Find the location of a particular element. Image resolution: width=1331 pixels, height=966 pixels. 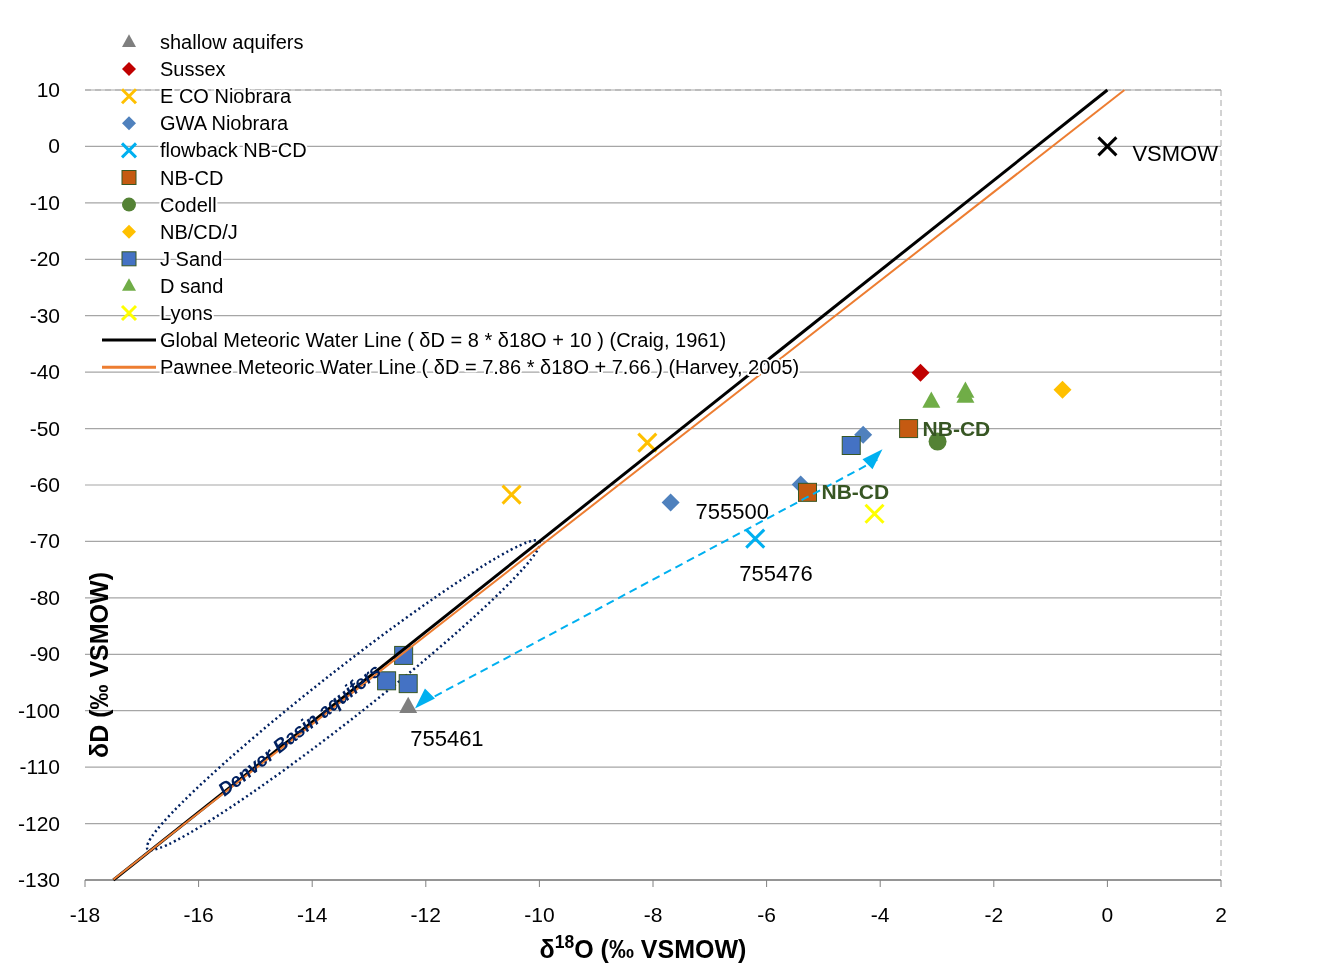

annotation: 755500 is located at coordinates (732, 512).